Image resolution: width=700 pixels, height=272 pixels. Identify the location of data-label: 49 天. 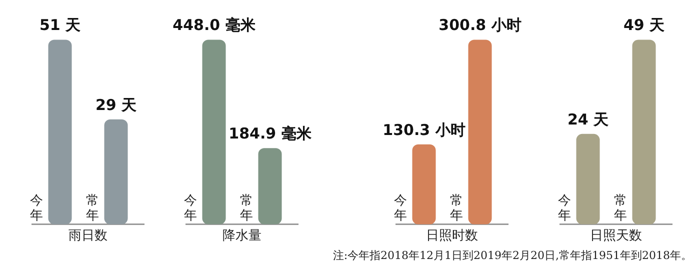
(644, 25).